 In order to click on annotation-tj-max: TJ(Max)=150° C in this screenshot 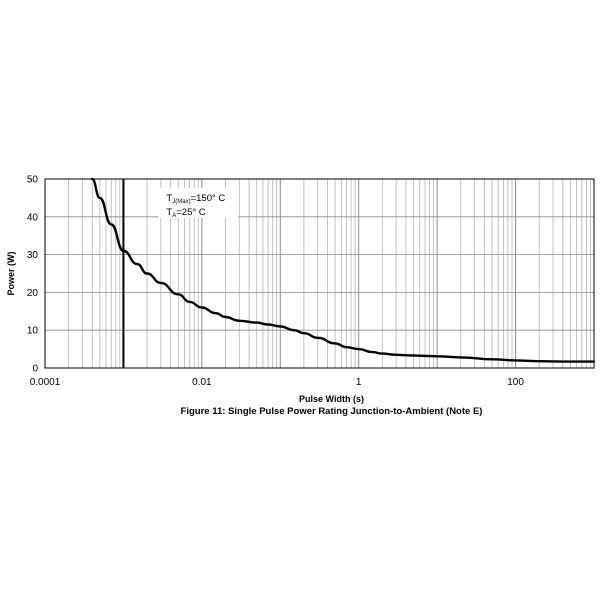, I will do `click(195, 199)`.